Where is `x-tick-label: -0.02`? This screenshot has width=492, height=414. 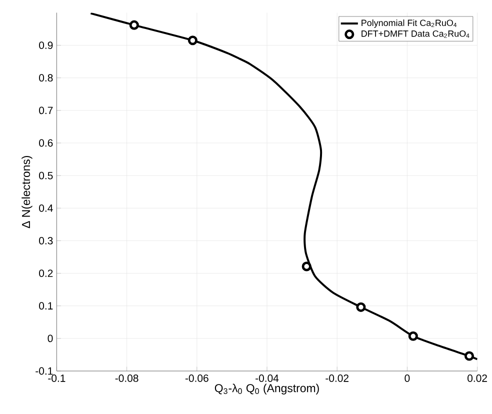 x-tick-label: -0.02 is located at coordinates (337, 378).